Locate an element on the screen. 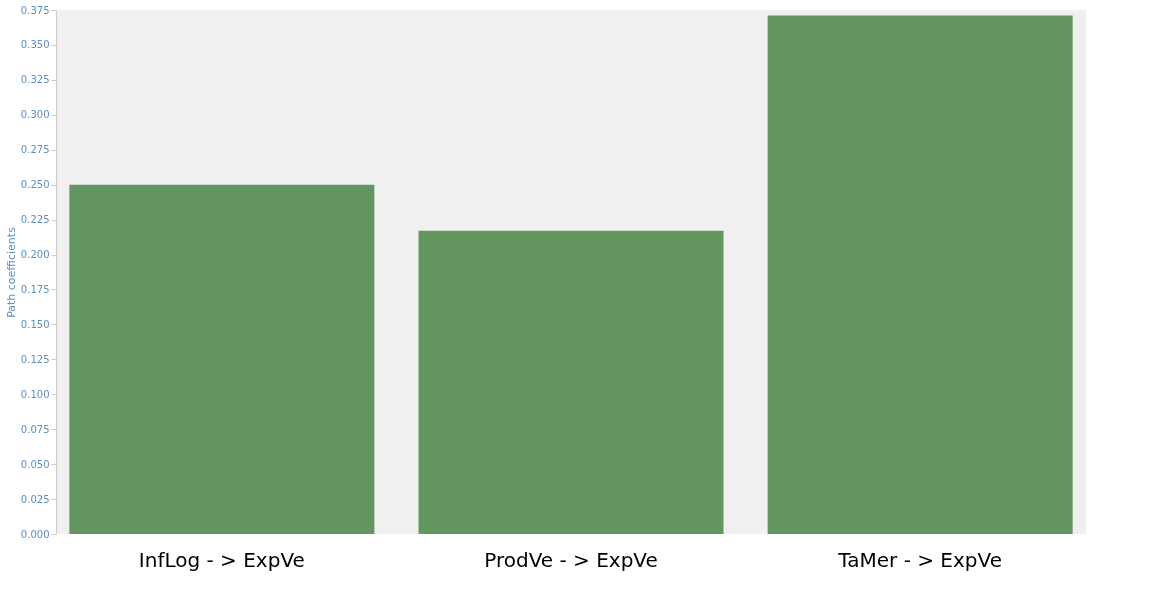 Image resolution: width=1150 pixels, height=592 pixels. y-tick-label: 0.075 is located at coordinates (35, 429).